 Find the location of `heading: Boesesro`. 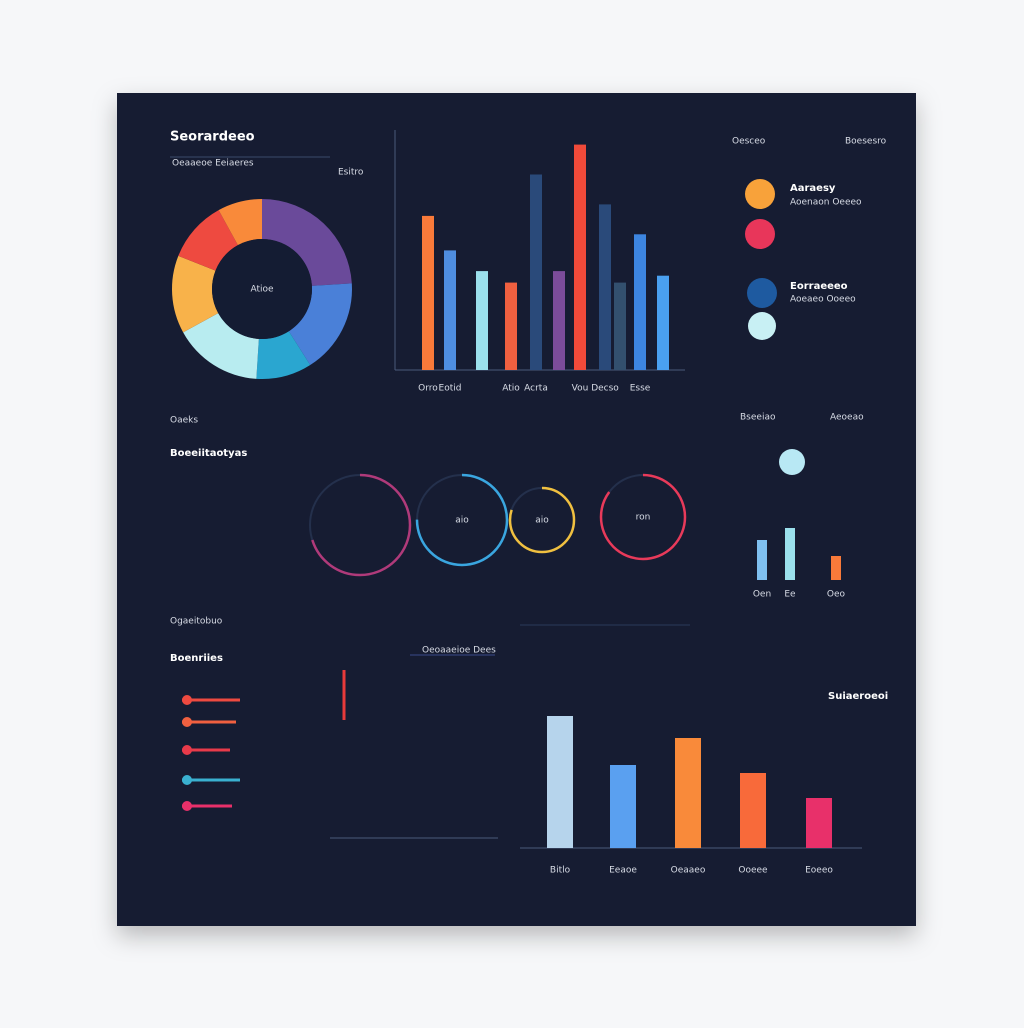

heading: Boesesro is located at coordinates (866, 142).